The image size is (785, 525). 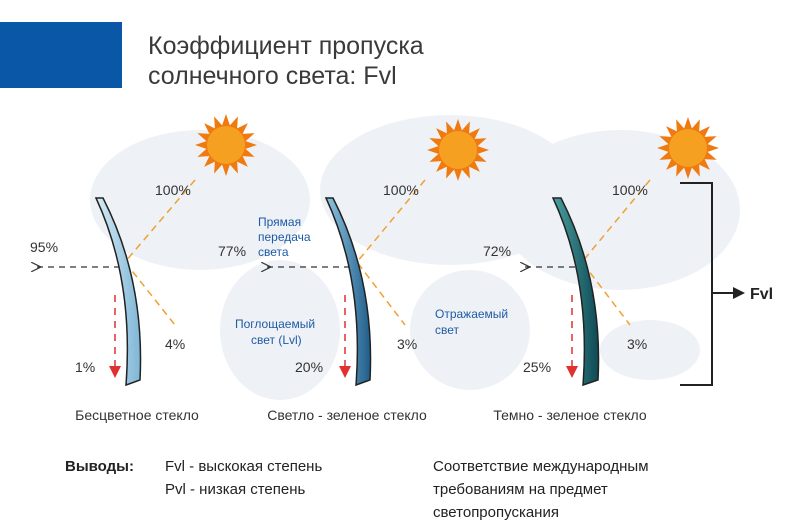 I want to click on caption: Светло - зеленое стекло, so click(x=347, y=415).